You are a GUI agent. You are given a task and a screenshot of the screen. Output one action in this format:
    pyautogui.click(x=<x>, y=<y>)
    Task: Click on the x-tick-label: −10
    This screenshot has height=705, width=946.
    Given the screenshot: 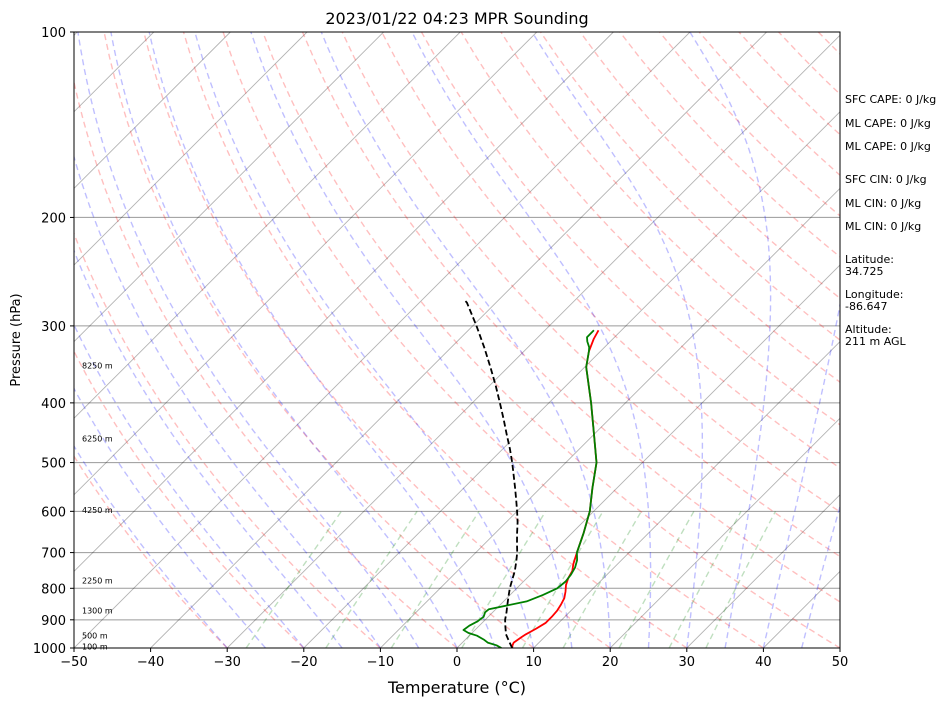 What is the action you would take?
    pyautogui.click(x=380, y=662)
    